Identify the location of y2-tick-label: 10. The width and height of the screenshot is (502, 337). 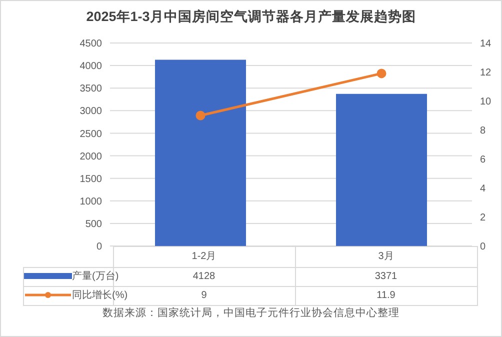
(486, 102).